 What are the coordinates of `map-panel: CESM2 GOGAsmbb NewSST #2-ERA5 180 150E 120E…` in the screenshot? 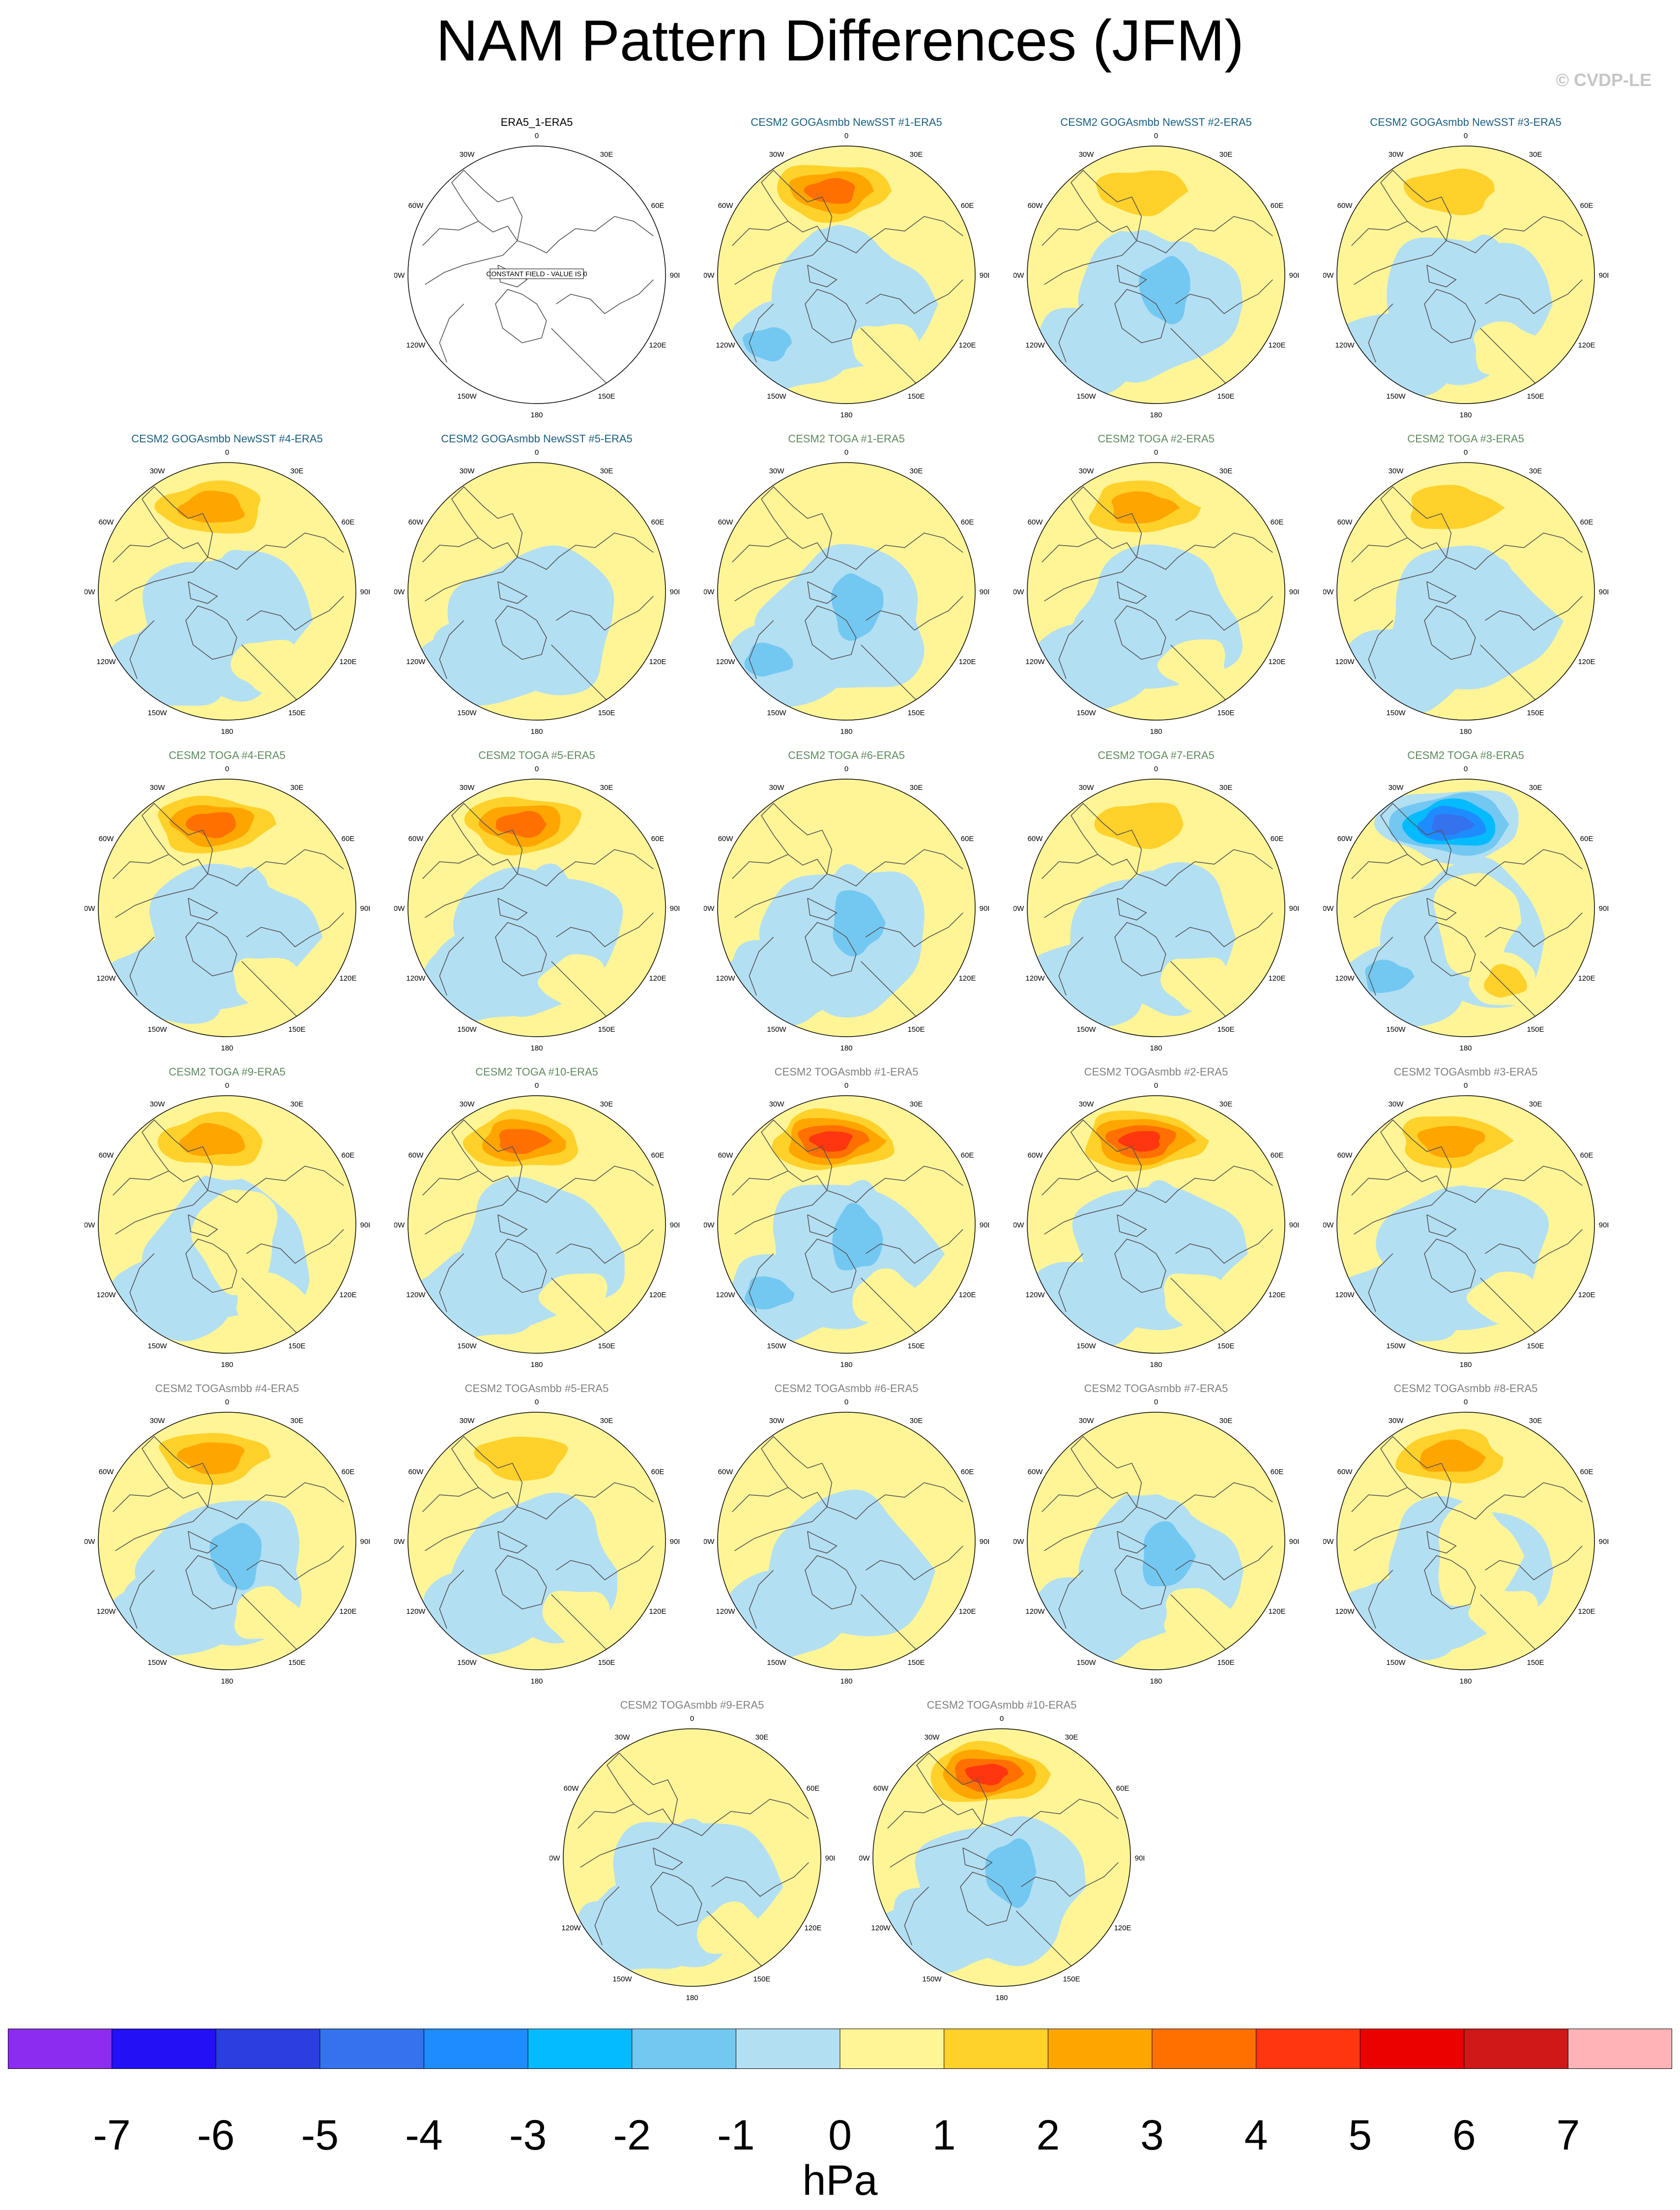 It's located at (1156, 269).